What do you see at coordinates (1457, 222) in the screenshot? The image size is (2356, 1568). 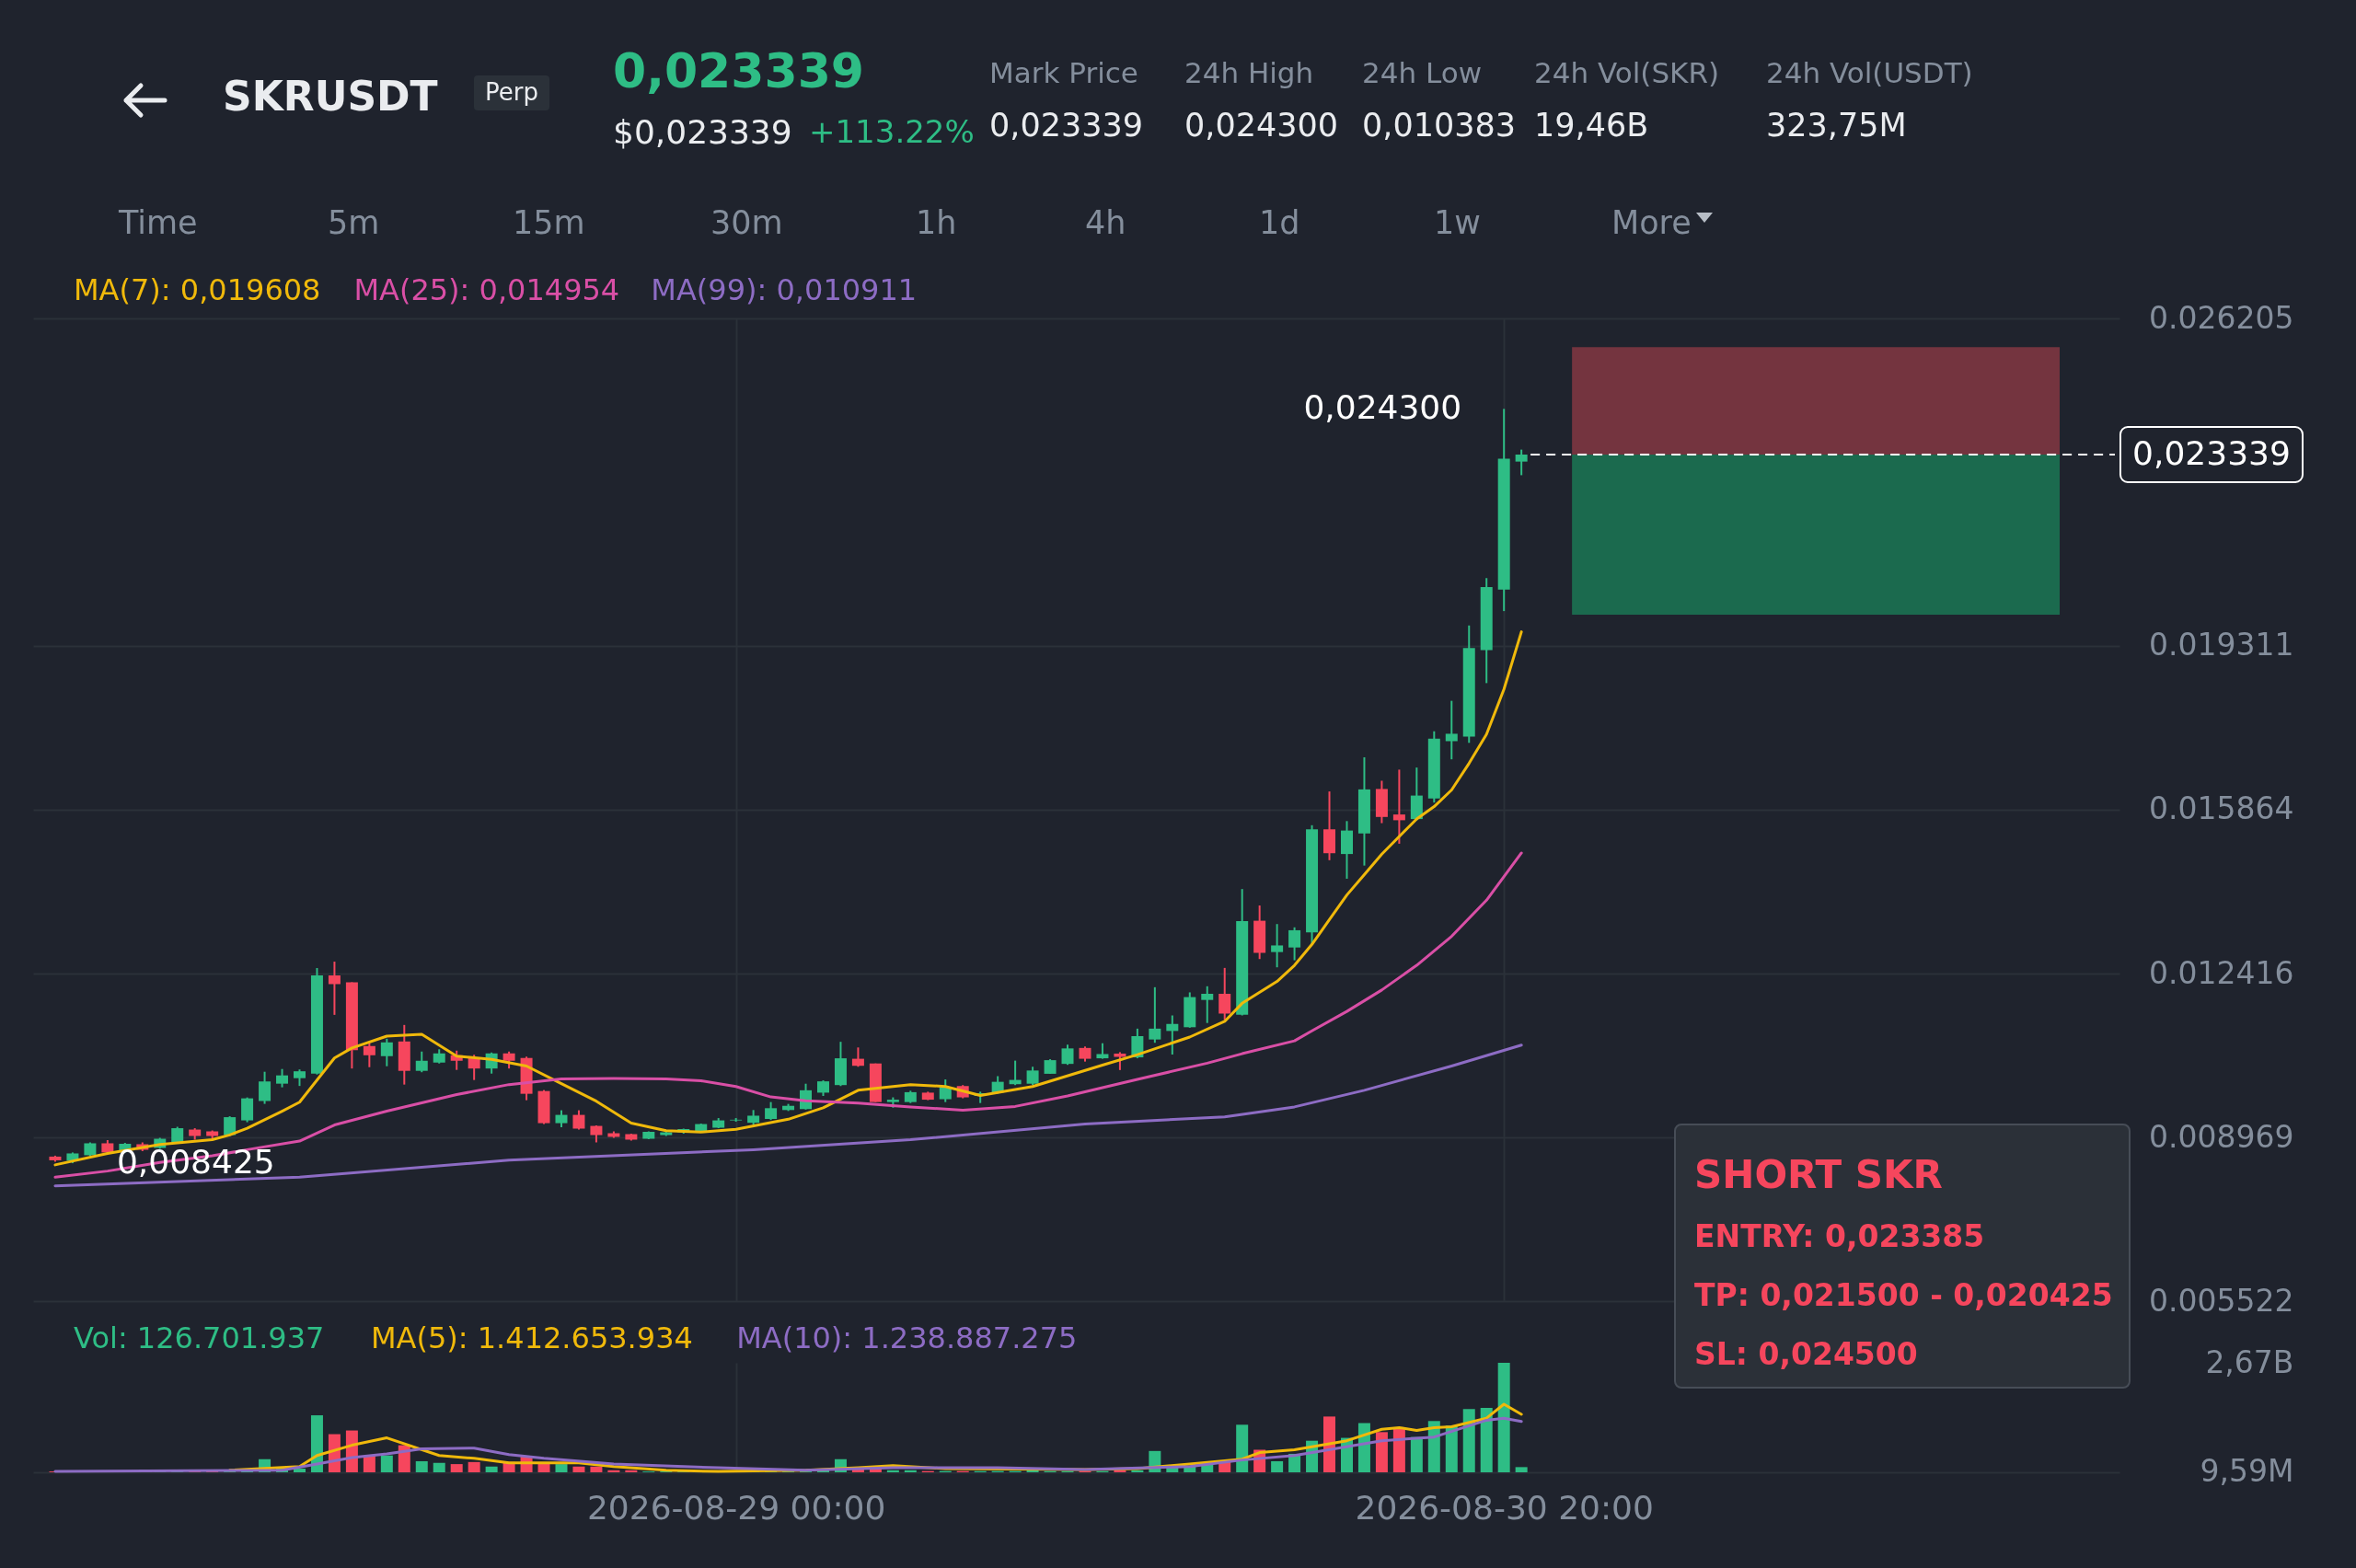 I see `text: 1w` at bounding box center [1457, 222].